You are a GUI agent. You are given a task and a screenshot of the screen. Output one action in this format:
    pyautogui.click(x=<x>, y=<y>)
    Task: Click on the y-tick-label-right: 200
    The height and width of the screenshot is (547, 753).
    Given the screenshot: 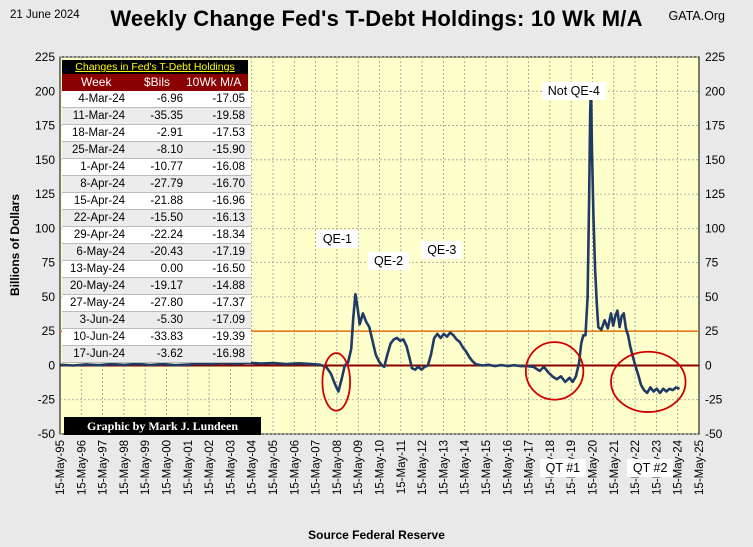 What is the action you would take?
    pyautogui.click(x=715, y=91)
    